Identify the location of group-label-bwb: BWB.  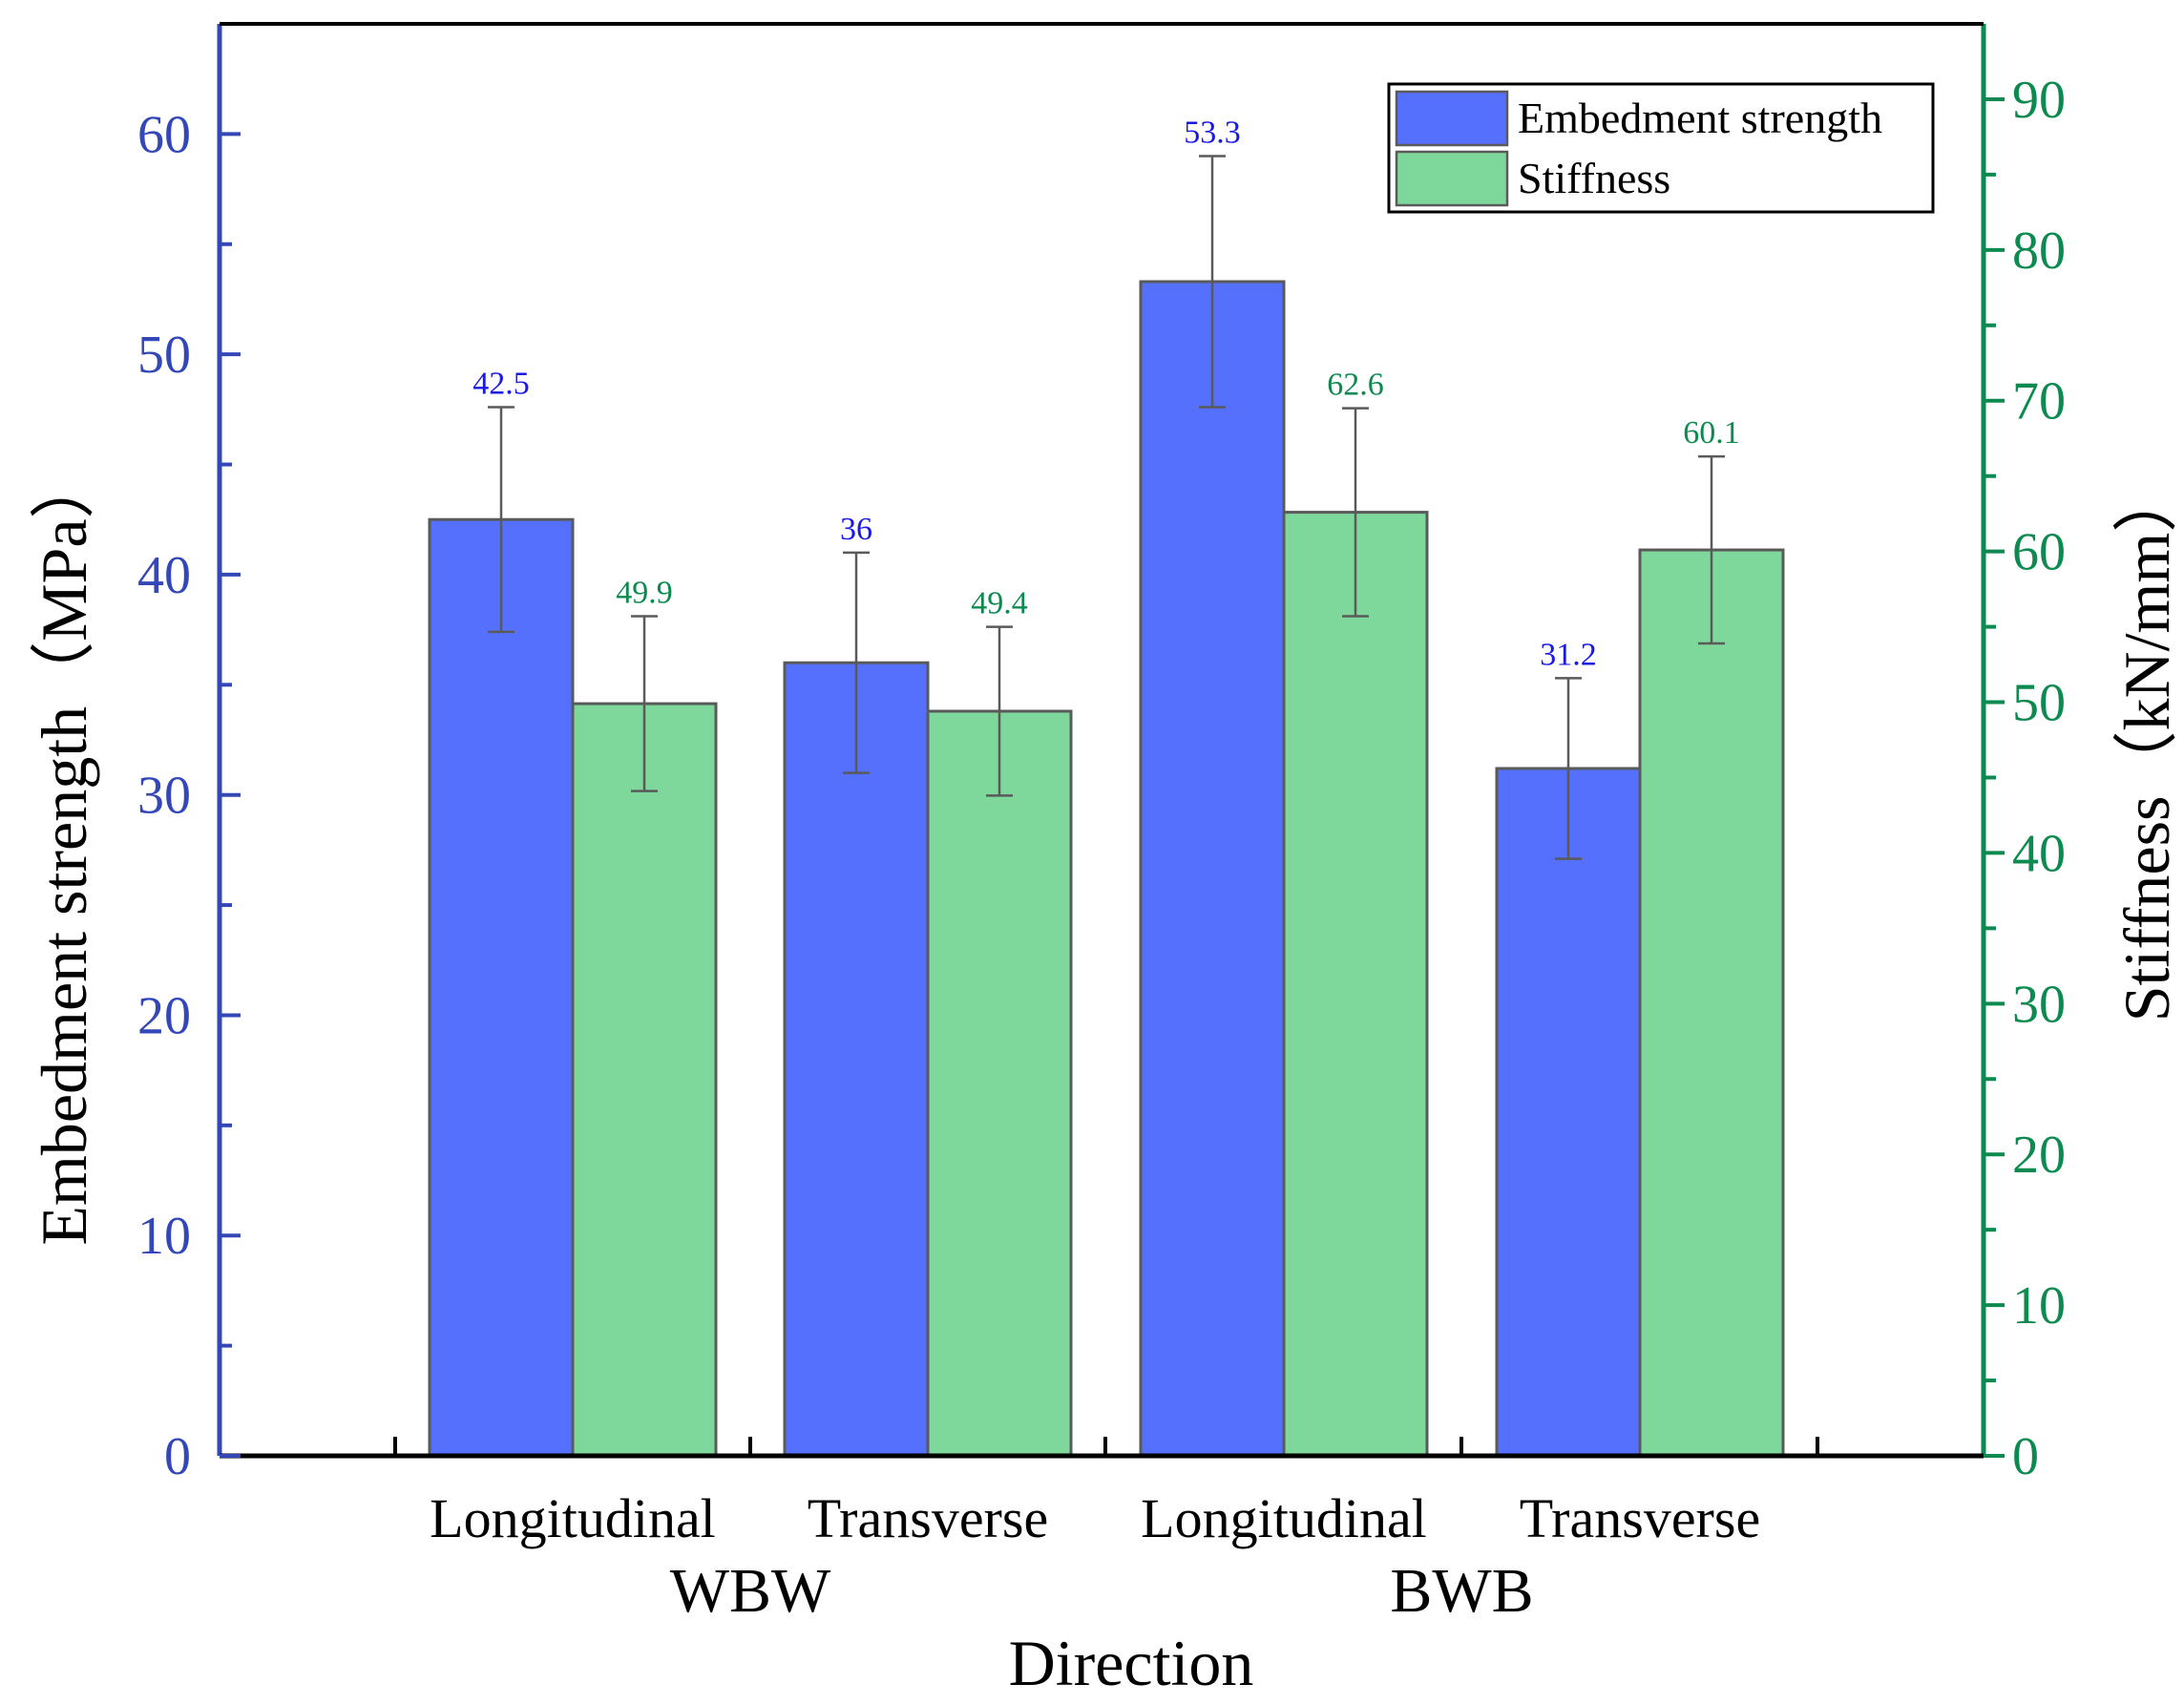
(1461, 1591).